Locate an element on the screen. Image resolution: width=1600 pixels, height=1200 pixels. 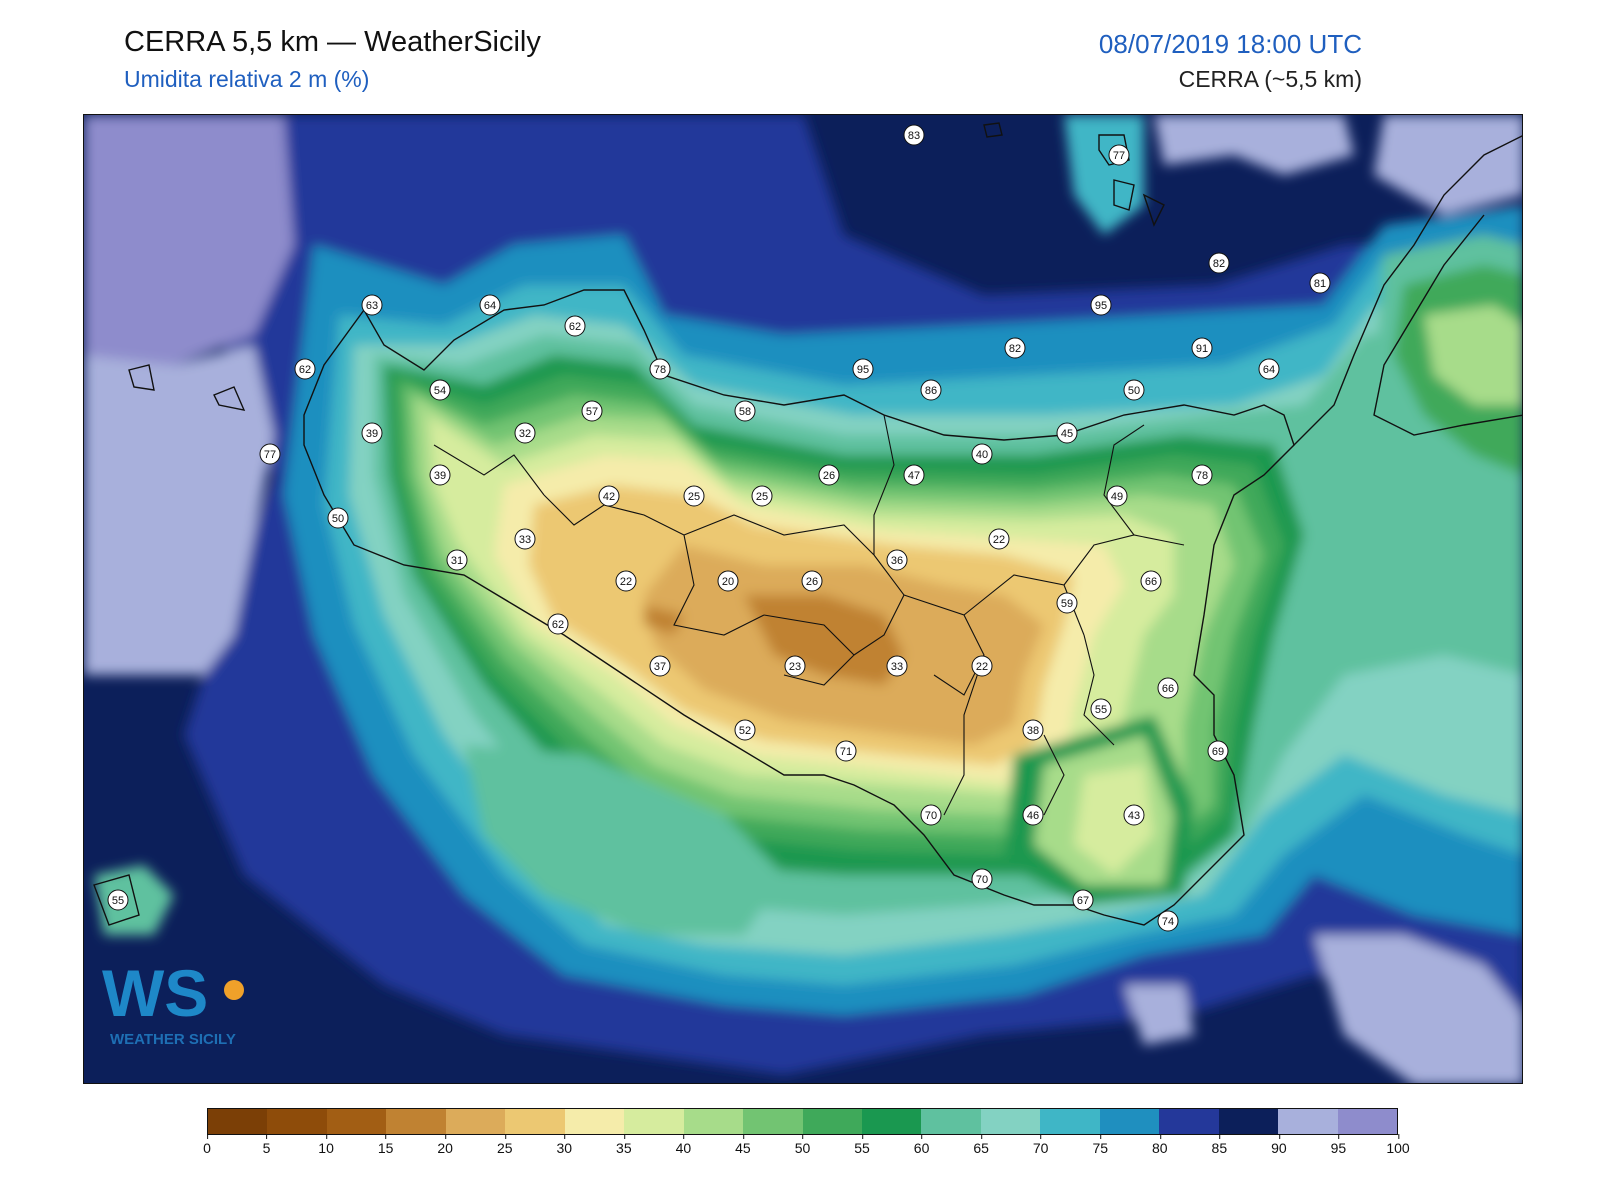
station-value: 25 is located at coordinates (694, 497).